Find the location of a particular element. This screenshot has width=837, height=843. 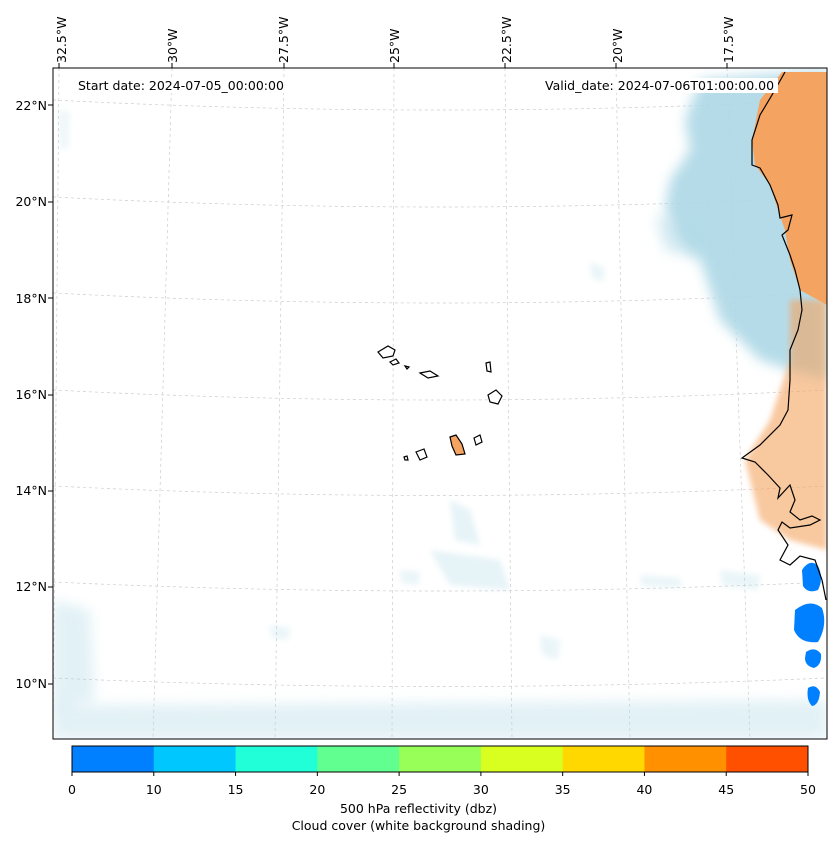

lat-label-22n: 22°N is located at coordinates (31, 105).